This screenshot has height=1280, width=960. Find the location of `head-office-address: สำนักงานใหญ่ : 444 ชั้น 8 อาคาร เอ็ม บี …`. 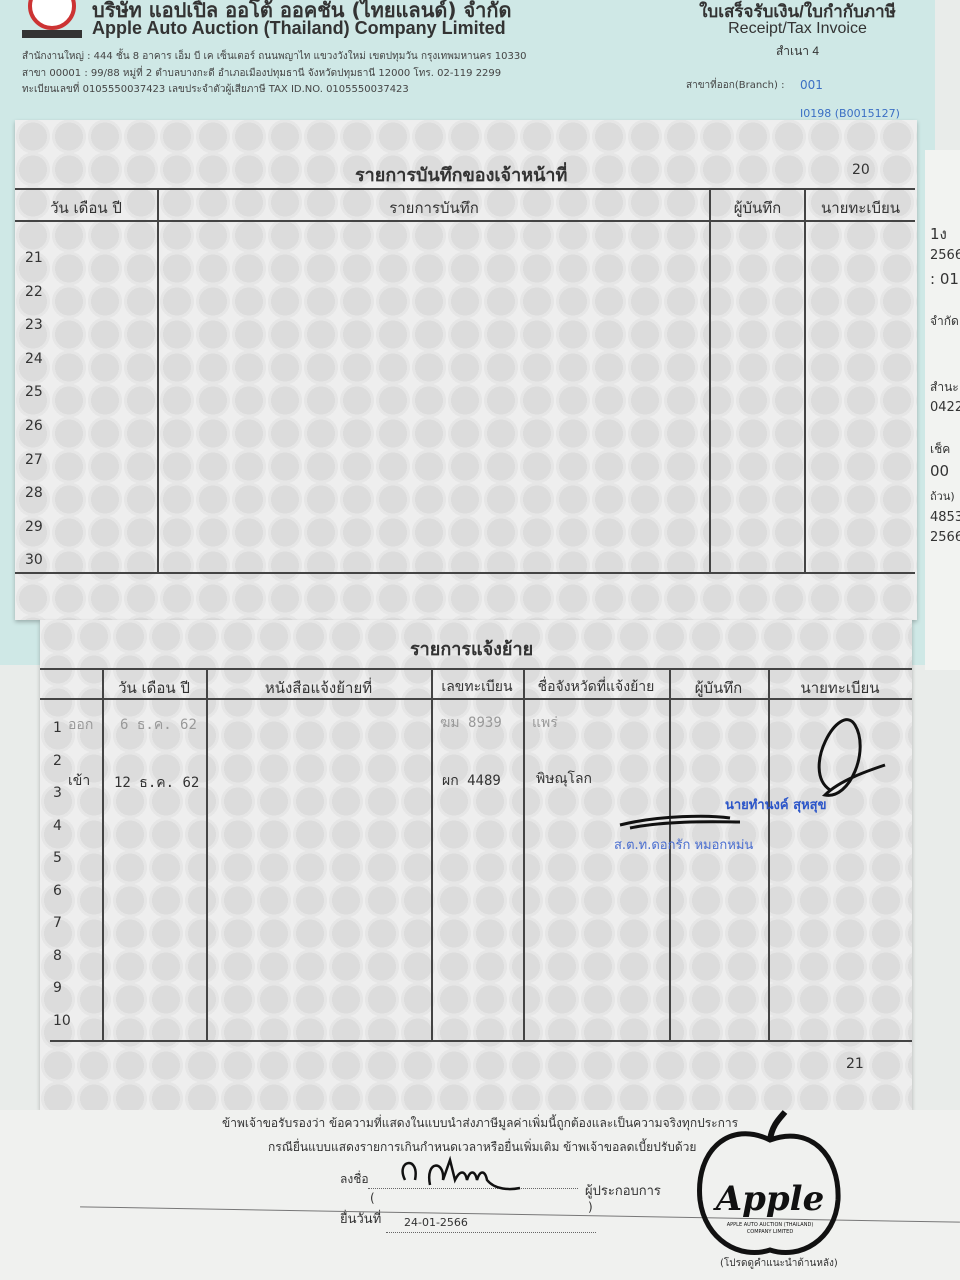

head-office-address: สำนักงานใหญ่ : 444 ชั้น 8 อาคาร เอ็ม บี … is located at coordinates (274, 56).